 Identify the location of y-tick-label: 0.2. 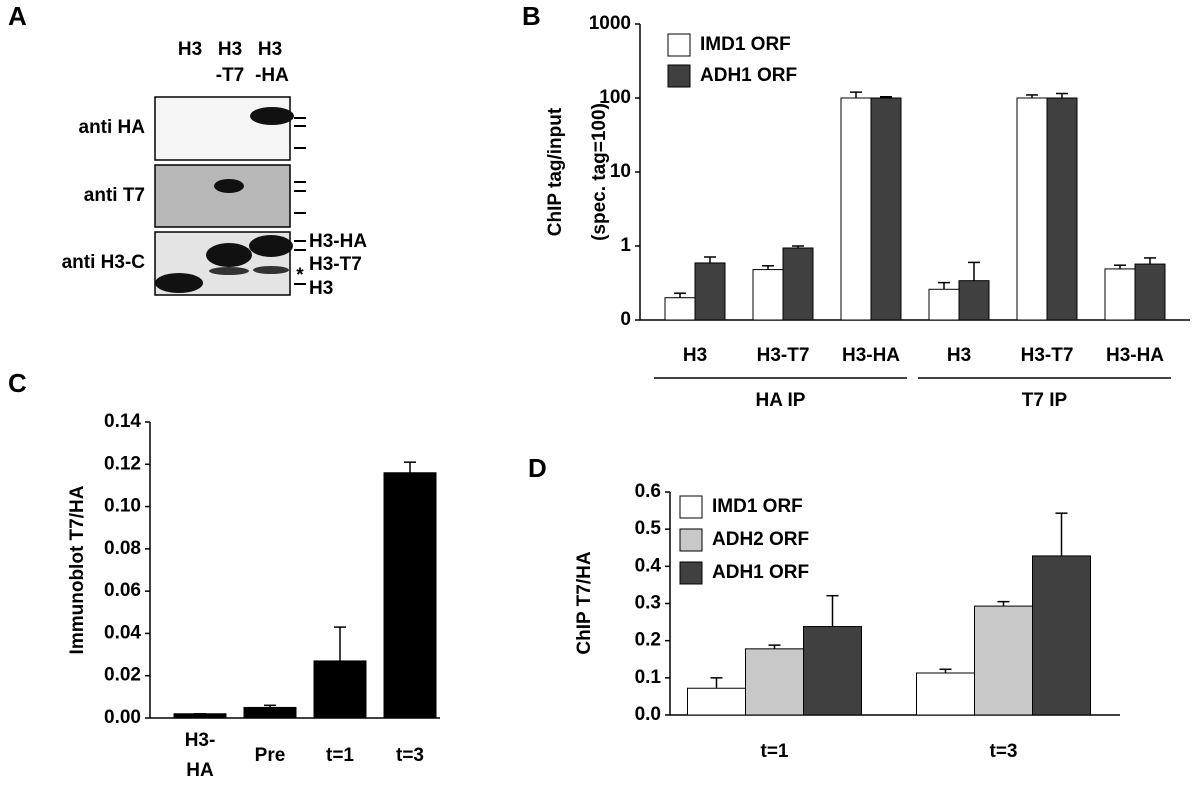
(648, 640).